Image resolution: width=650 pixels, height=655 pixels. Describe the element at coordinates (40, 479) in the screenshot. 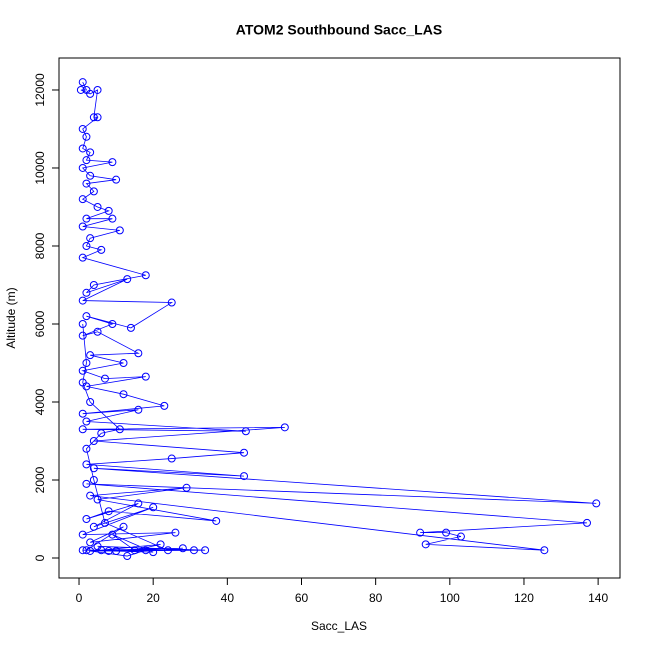

I see `y-tick-label: 2000` at that location.